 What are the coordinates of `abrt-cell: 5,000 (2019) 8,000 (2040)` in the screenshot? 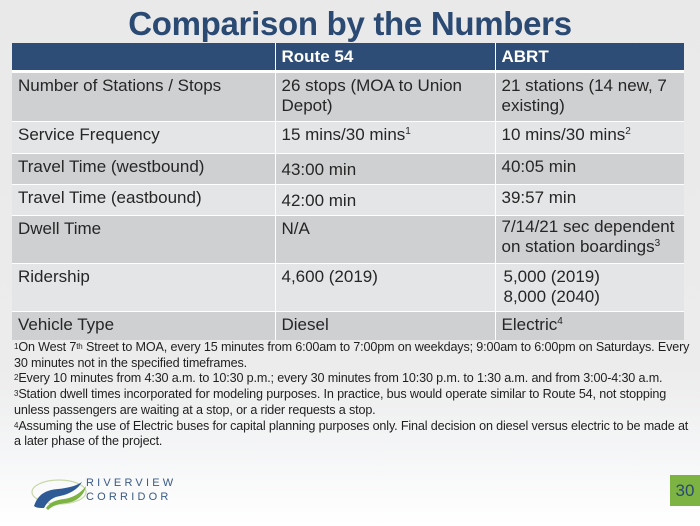 It's located at (589, 287).